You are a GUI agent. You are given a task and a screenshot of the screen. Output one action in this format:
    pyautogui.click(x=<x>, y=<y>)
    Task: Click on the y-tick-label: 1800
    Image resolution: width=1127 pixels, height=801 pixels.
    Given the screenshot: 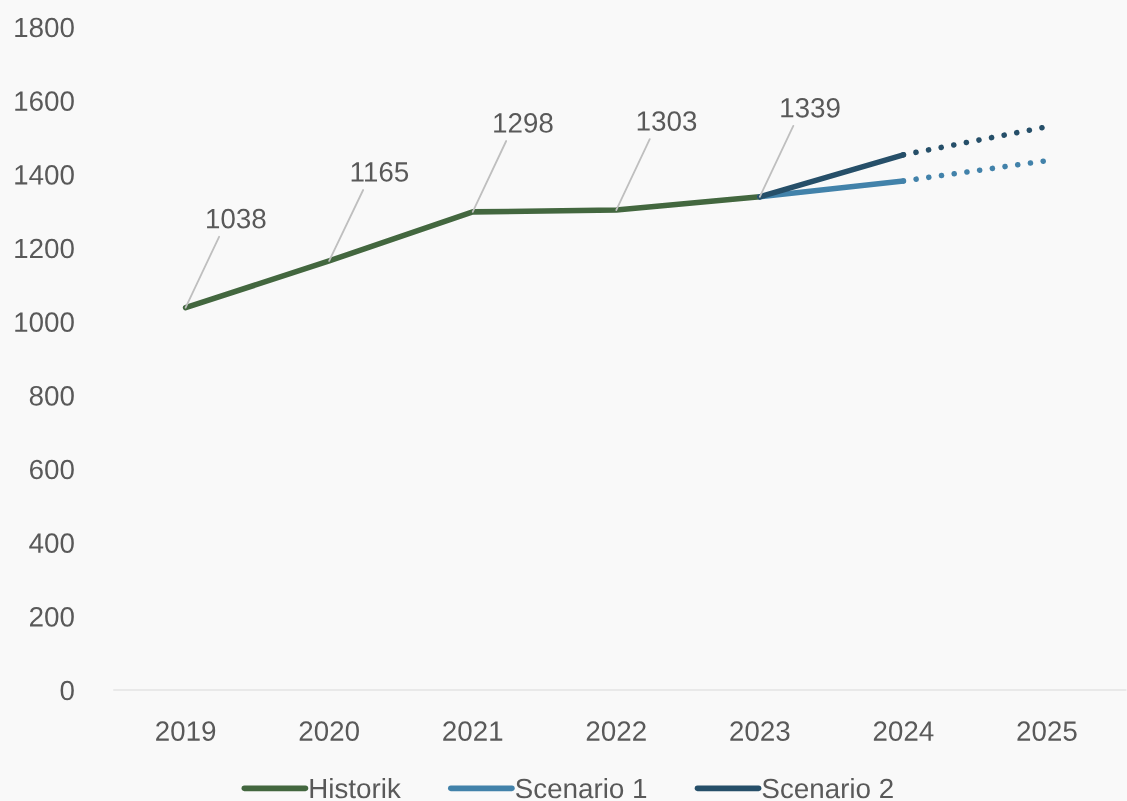 What is the action you would take?
    pyautogui.click(x=44, y=27)
    